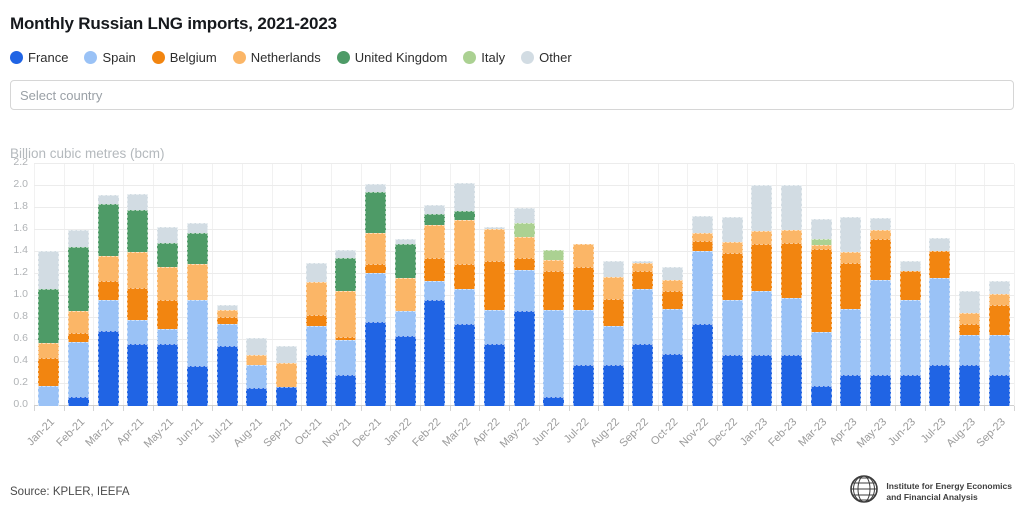 The height and width of the screenshot is (521, 1024). What do you see at coordinates (405, 370) in the screenshot?
I see `bar-segment-jan-22-france` at bounding box center [405, 370].